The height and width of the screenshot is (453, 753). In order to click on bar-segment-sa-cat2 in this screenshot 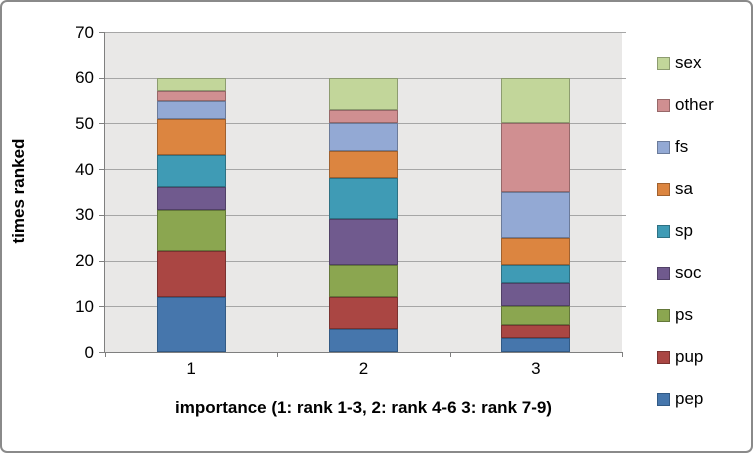, I will do `click(363, 164)`.